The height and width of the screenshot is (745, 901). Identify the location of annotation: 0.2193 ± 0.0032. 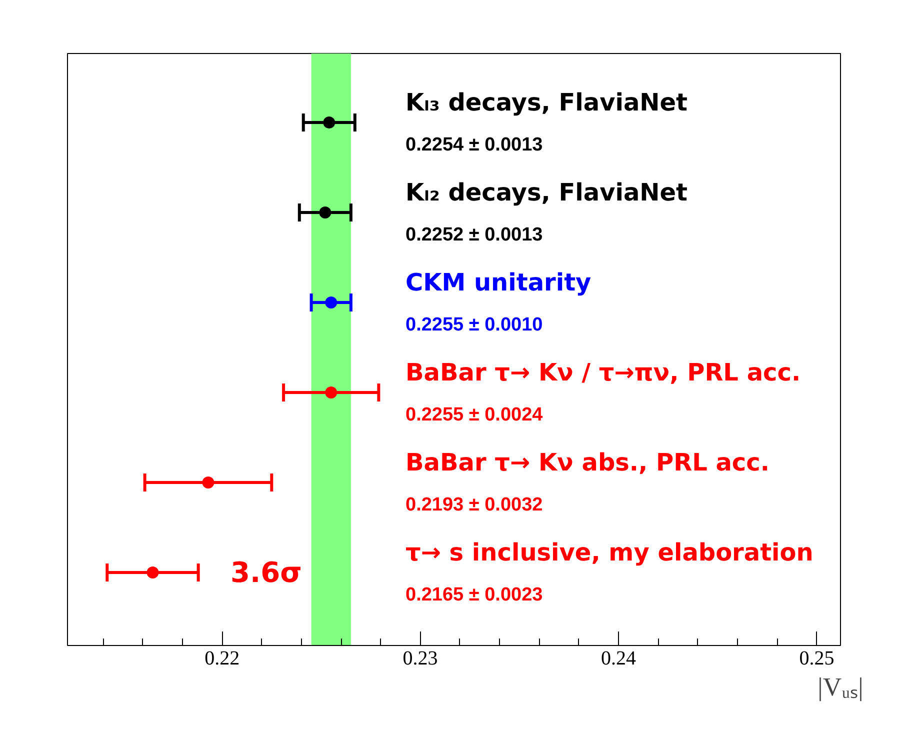
(474, 505).